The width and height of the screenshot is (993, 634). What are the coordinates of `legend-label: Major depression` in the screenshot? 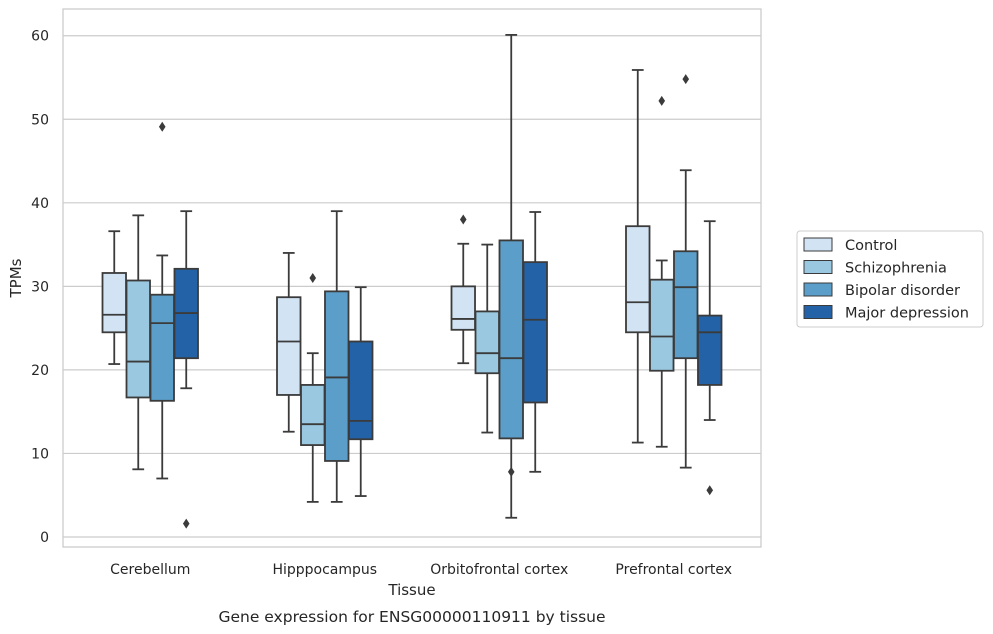 It's located at (907, 314).